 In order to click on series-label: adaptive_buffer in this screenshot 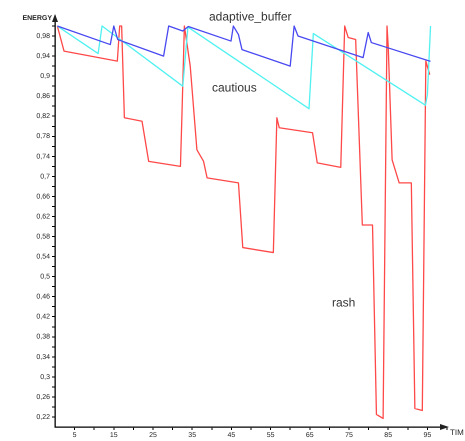, I will do `click(250, 16)`.